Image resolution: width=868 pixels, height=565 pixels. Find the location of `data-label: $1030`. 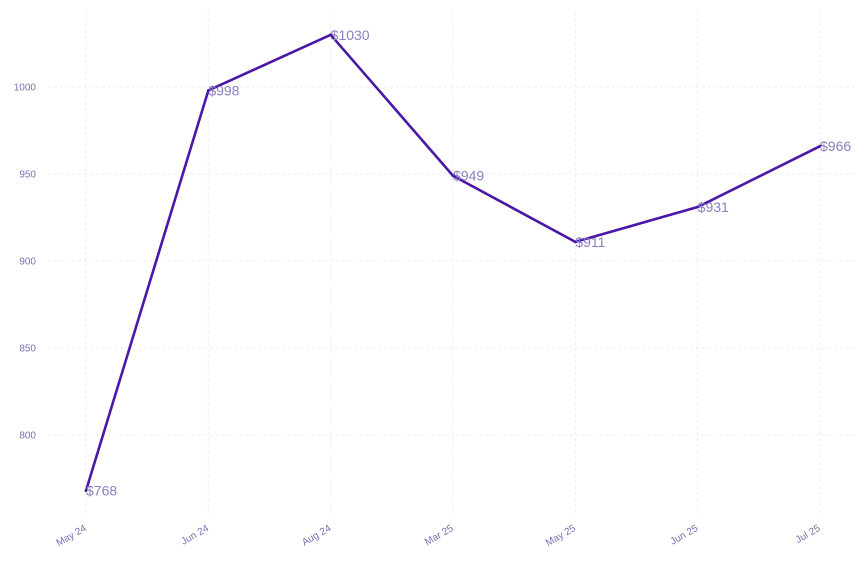

data-label: $1030 is located at coordinates (350, 35).